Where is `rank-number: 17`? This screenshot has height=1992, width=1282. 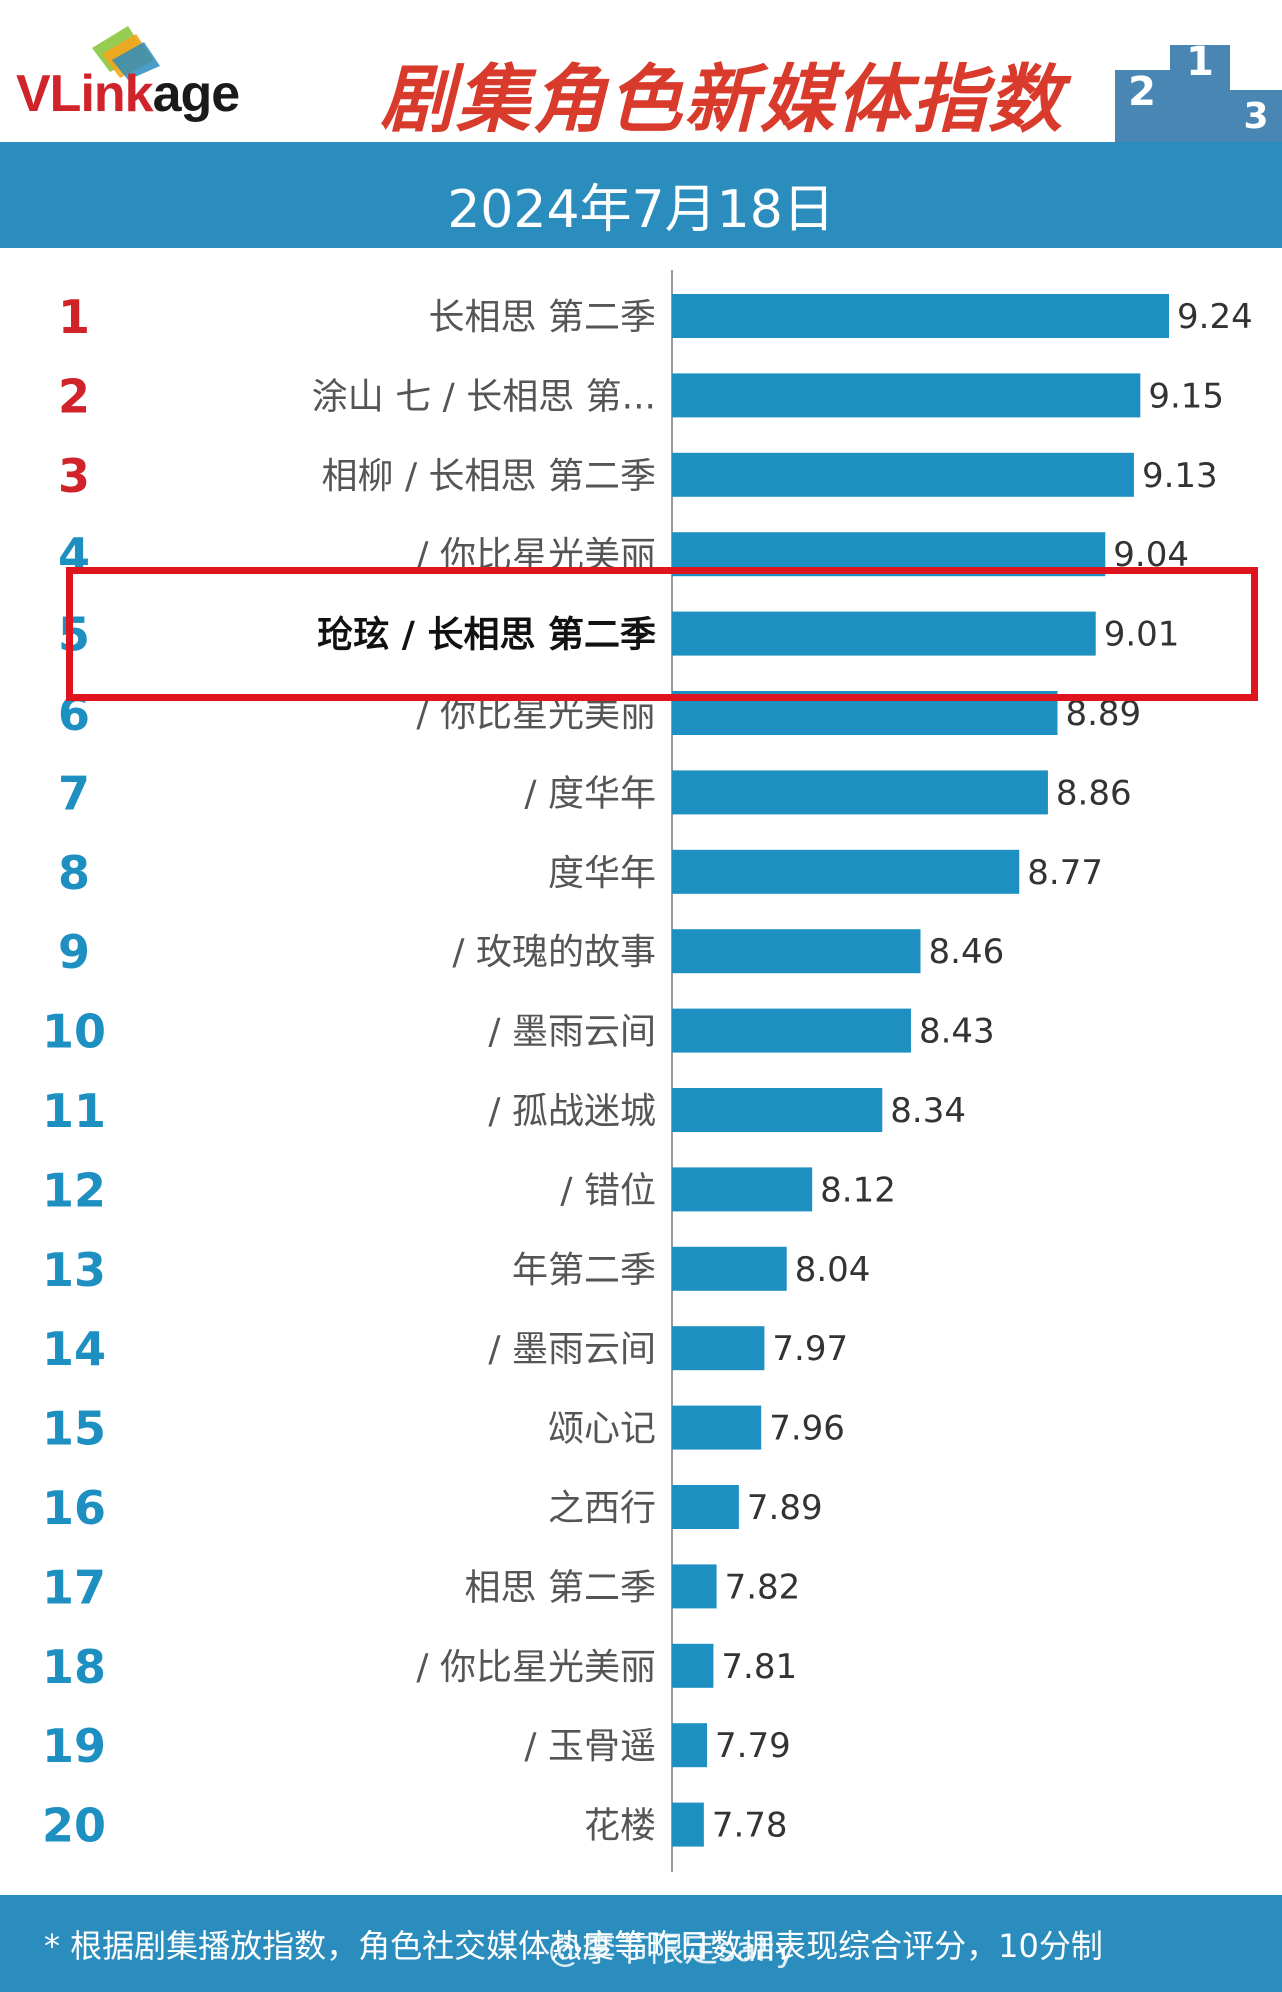
rank-number: 17 is located at coordinates (74, 1587).